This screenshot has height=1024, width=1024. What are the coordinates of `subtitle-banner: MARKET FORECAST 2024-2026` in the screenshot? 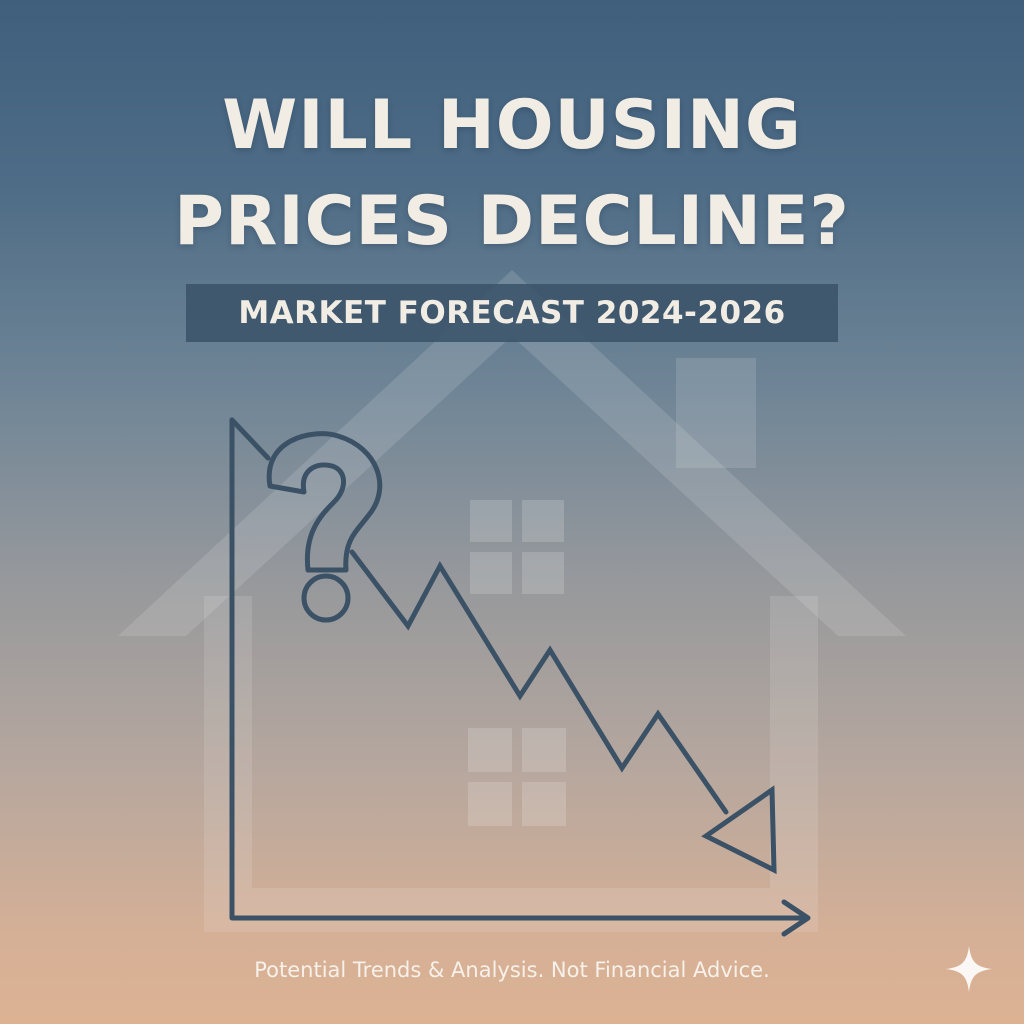 It's located at (512, 313).